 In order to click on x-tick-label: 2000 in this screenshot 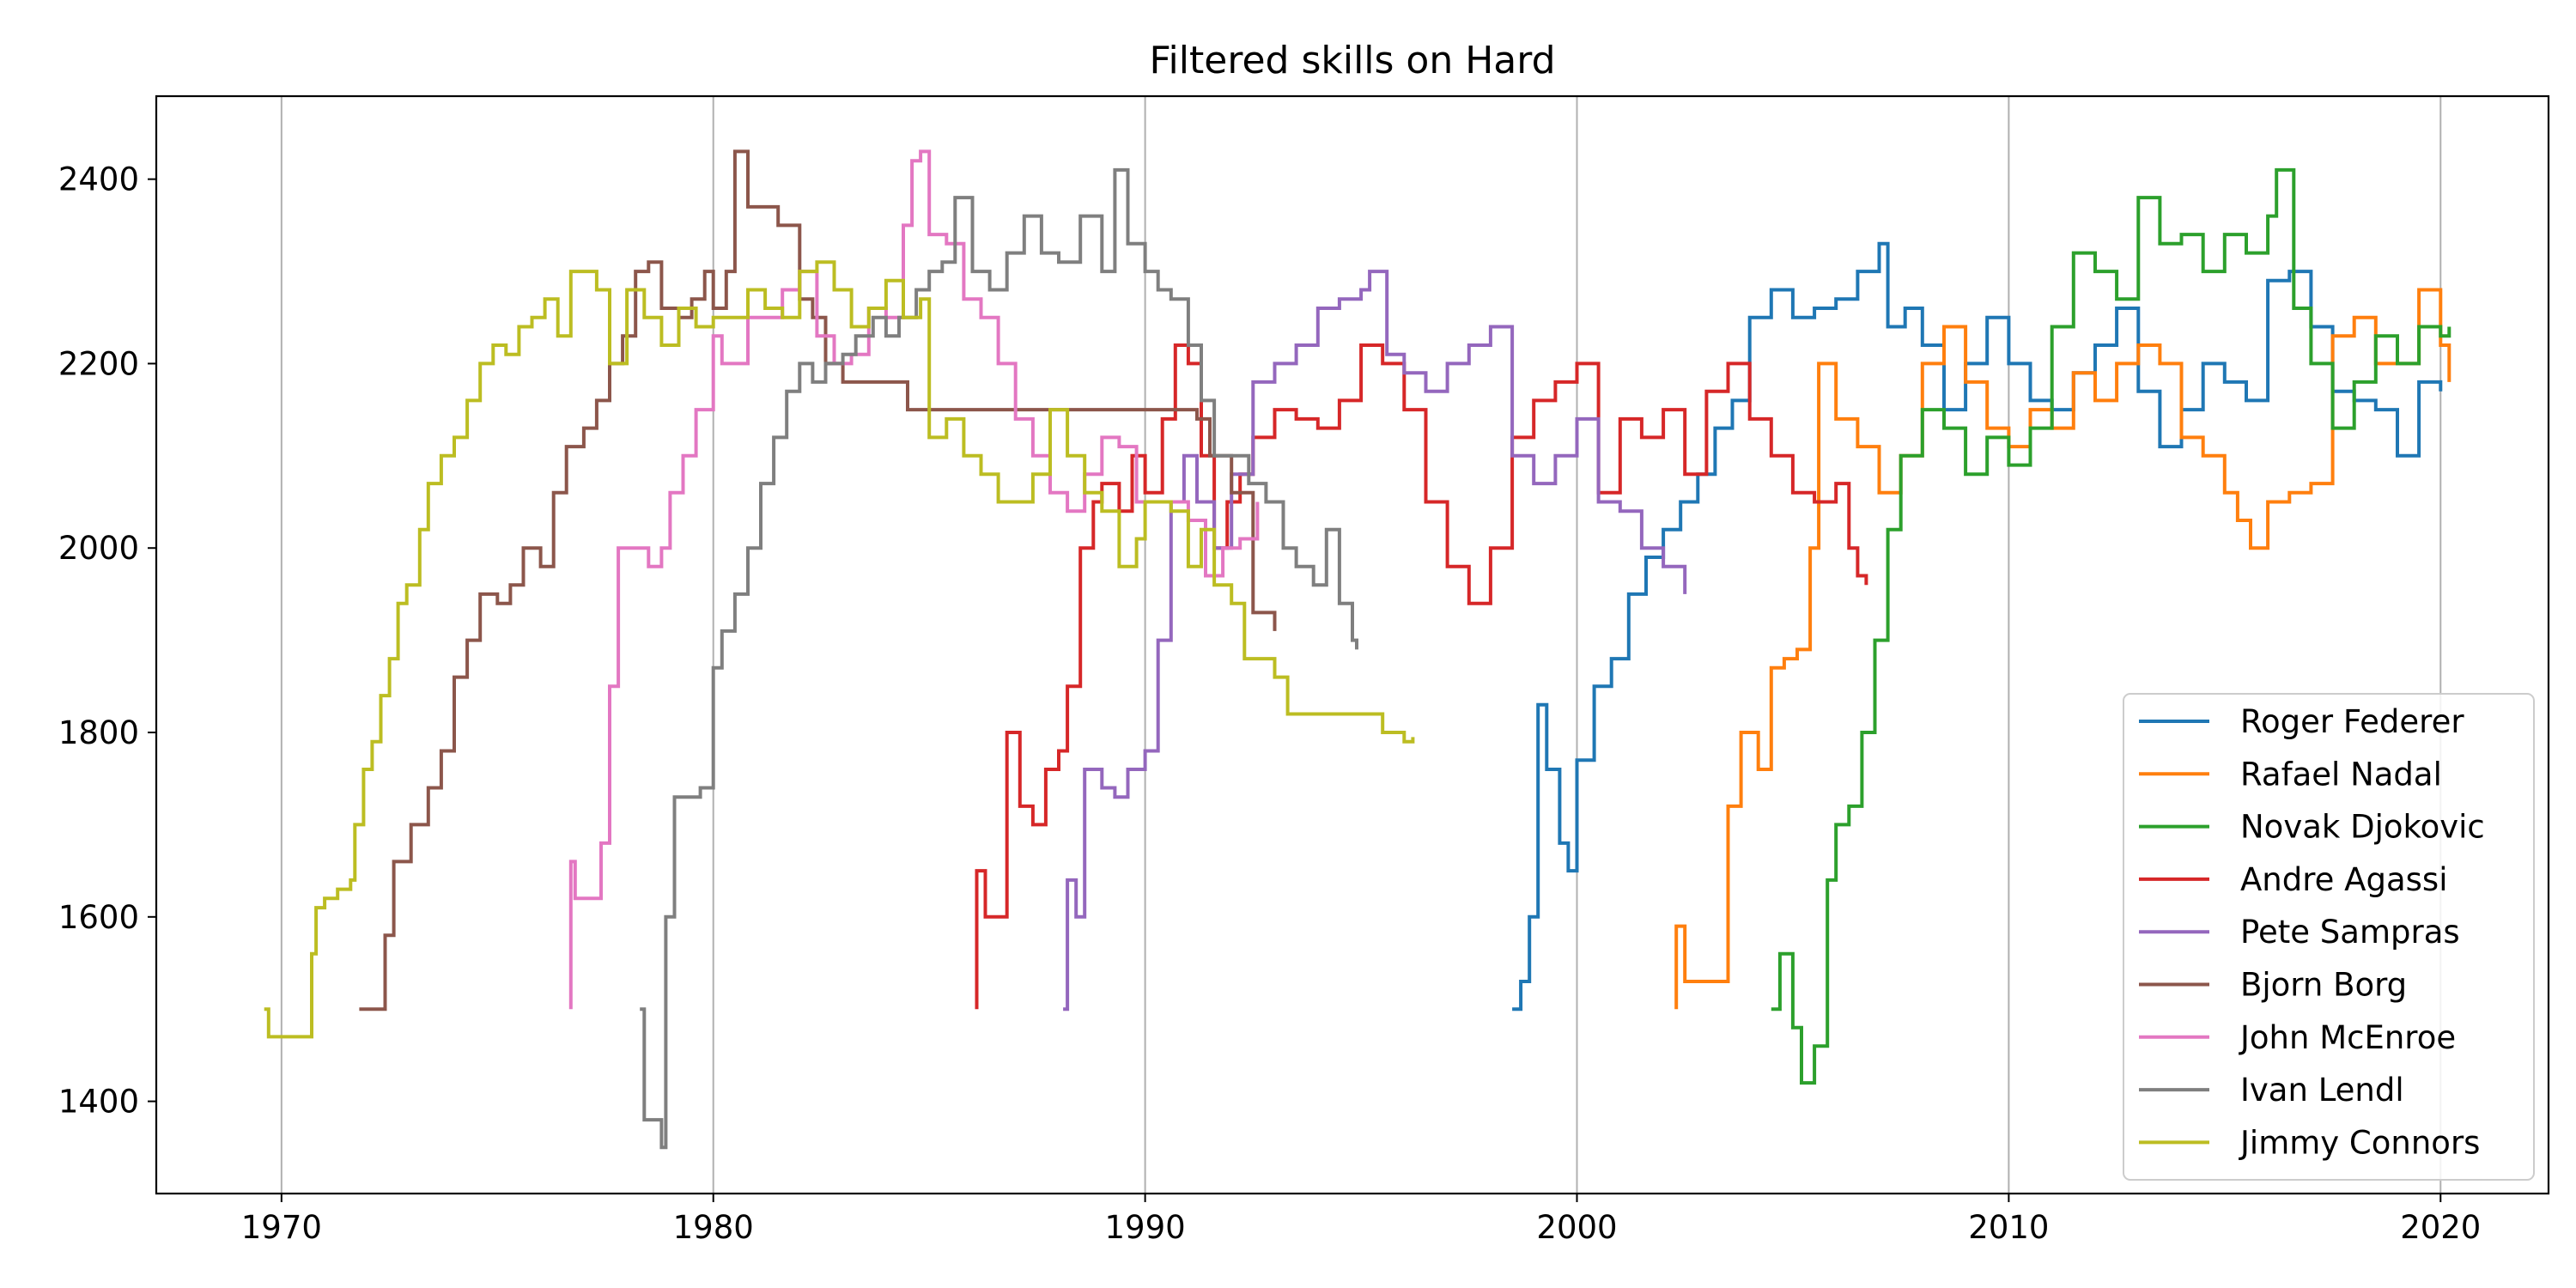, I will do `click(1576, 1228)`.